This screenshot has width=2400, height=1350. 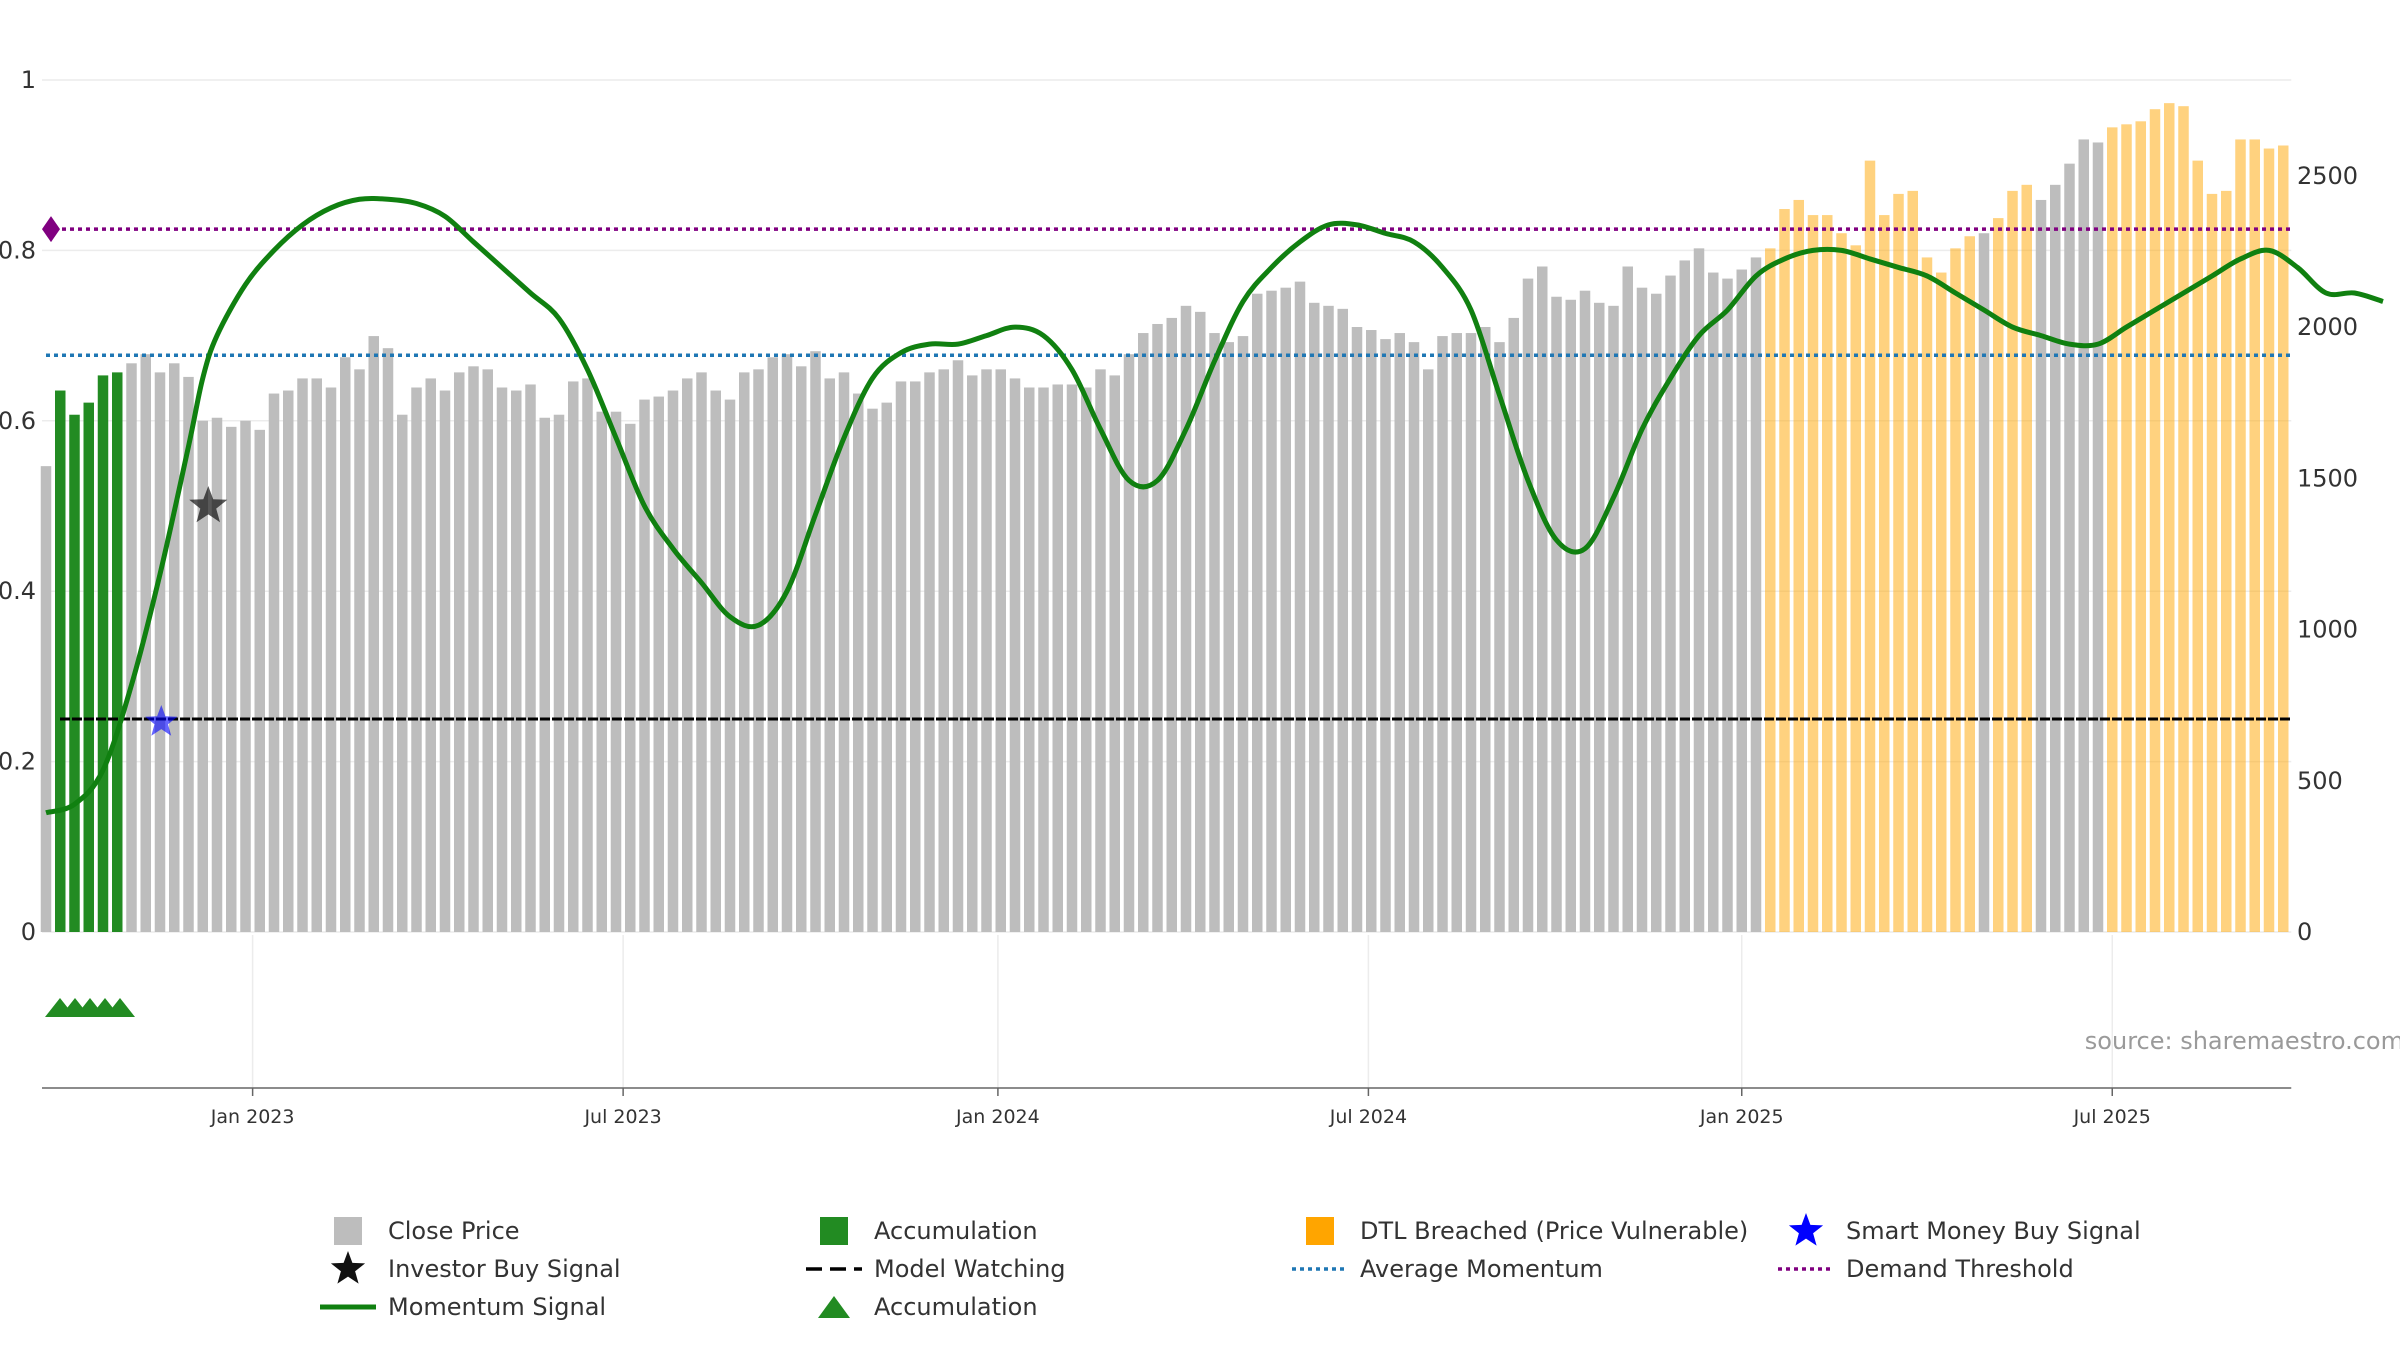 I want to click on signal-markers, so click(x=135, y=616).